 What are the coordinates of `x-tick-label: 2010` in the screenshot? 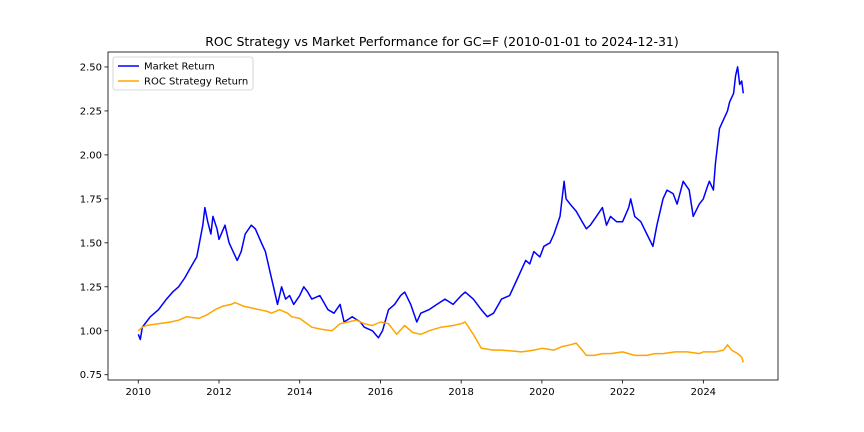 It's located at (138, 392).